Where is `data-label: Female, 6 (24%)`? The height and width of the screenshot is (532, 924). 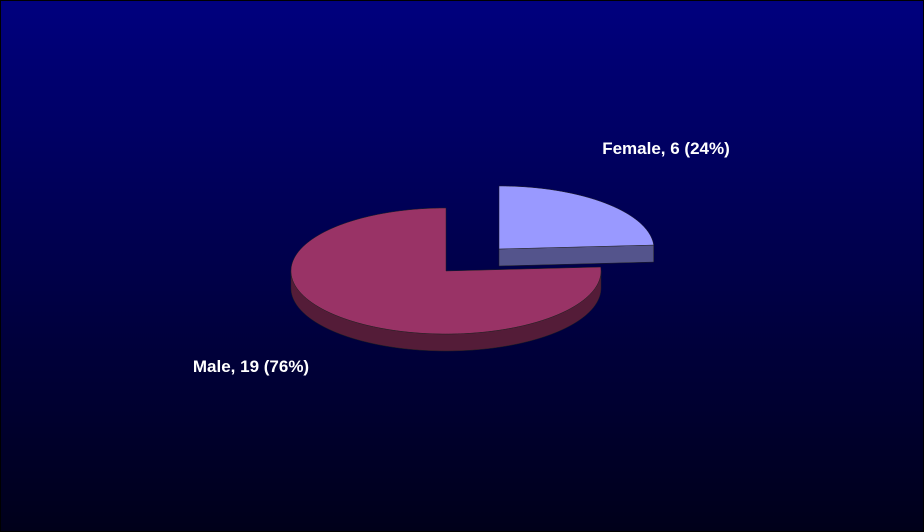 data-label: Female, 6 (24%) is located at coordinates (666, 148).